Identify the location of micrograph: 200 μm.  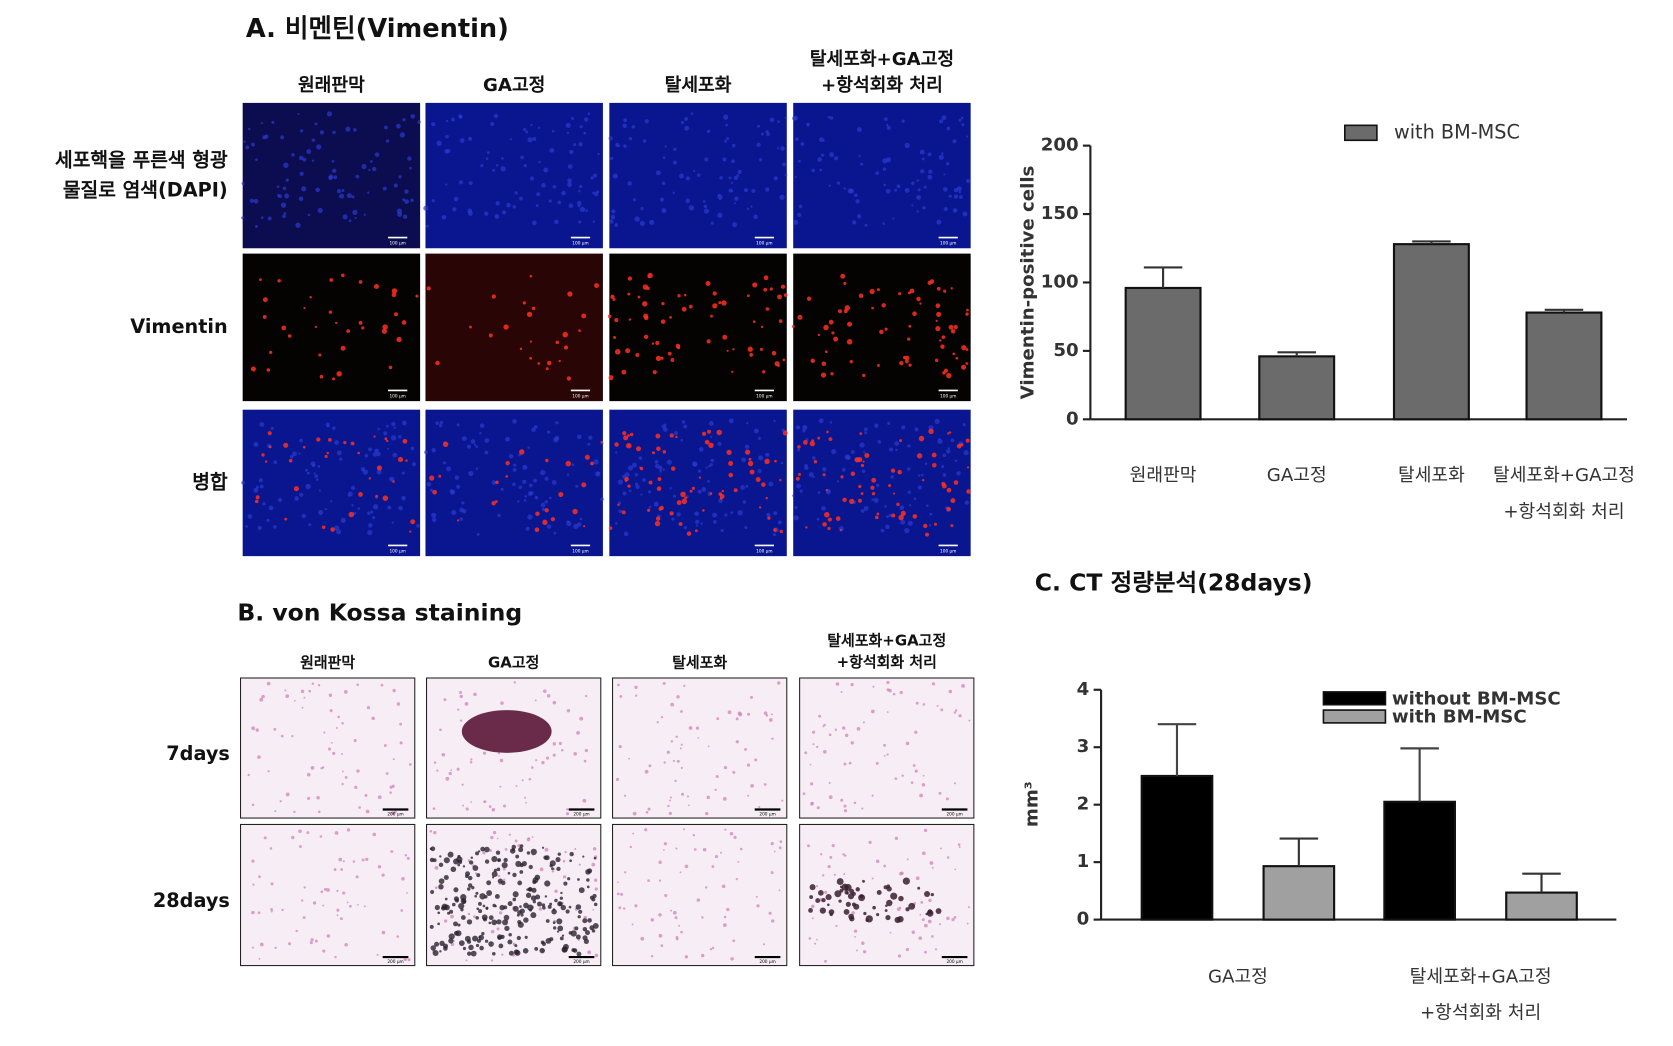
(327, 895).